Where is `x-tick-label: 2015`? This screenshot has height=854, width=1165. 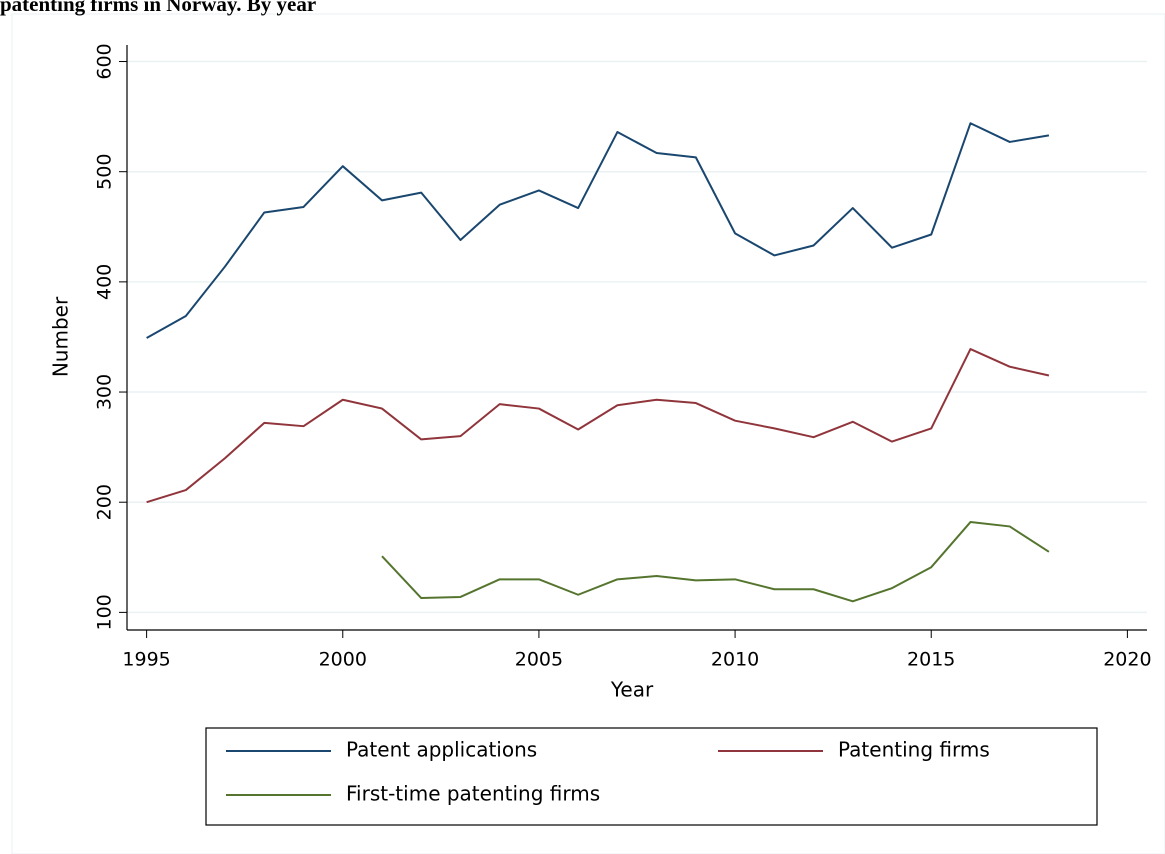
x-tick-label: 2015 is located at coordinates (931, 660).